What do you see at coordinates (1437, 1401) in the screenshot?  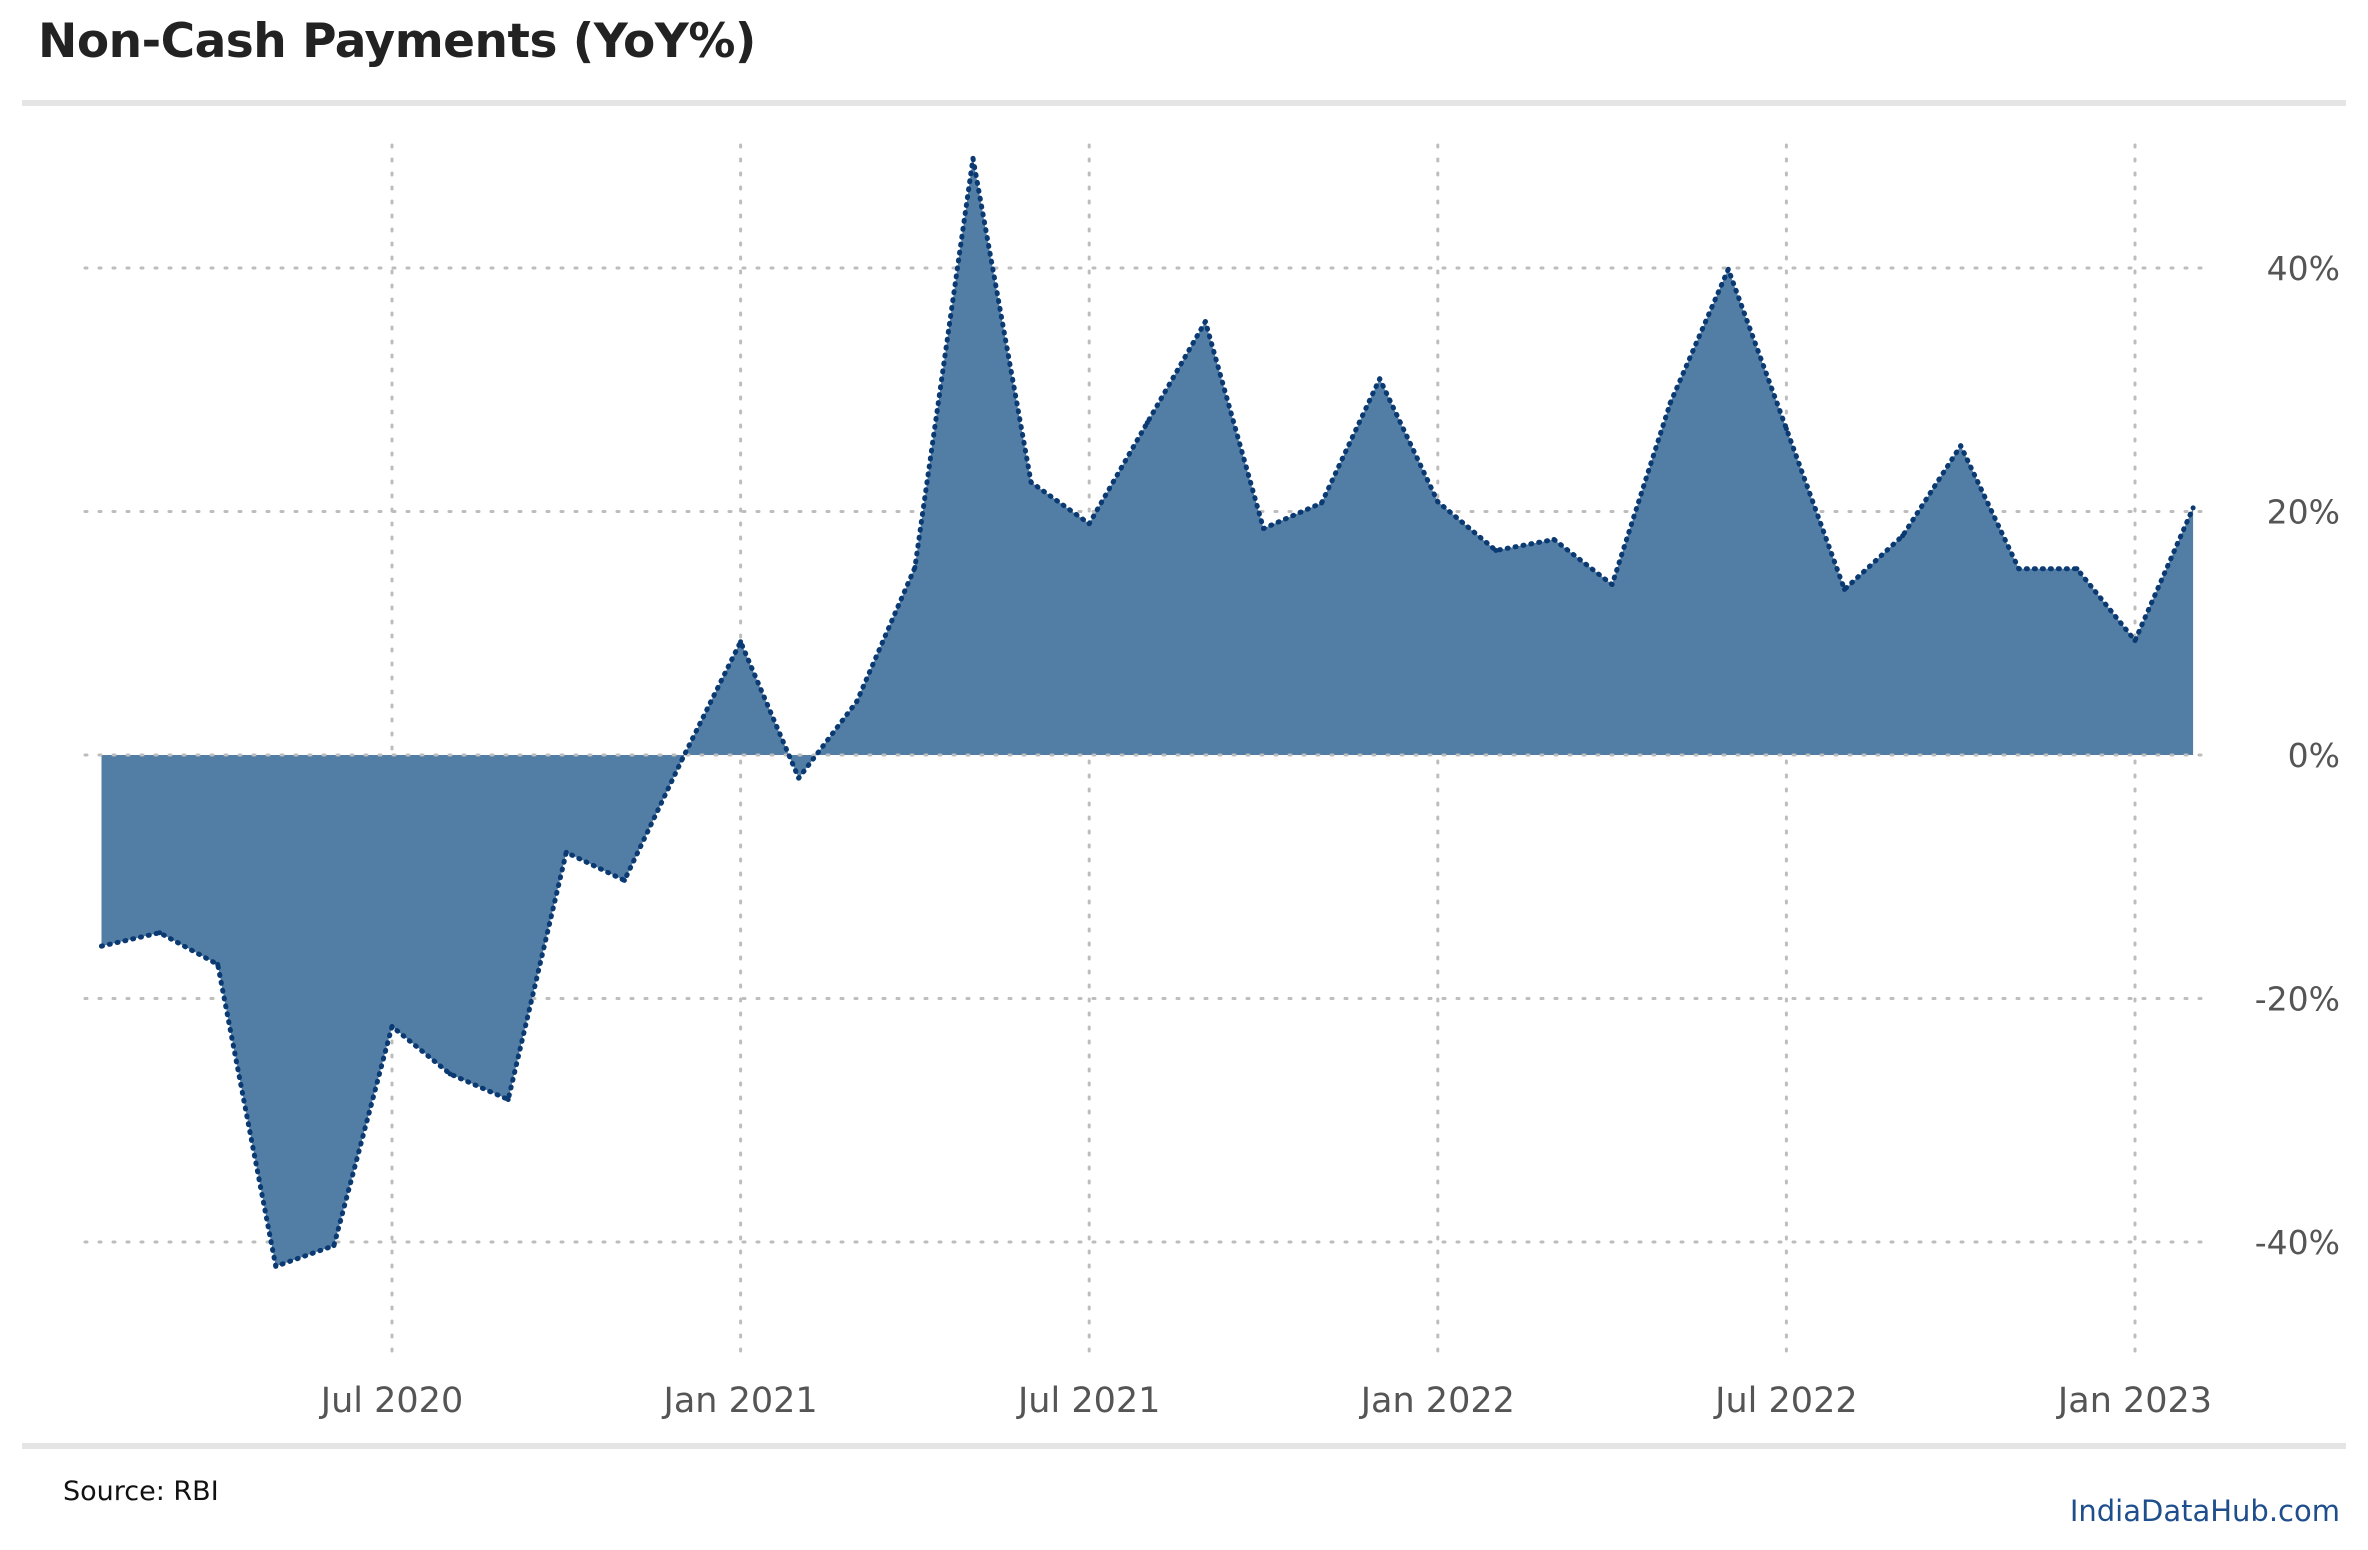 I see `x-tick-label: Jan 2022` at bounding box center [1437, 1401].